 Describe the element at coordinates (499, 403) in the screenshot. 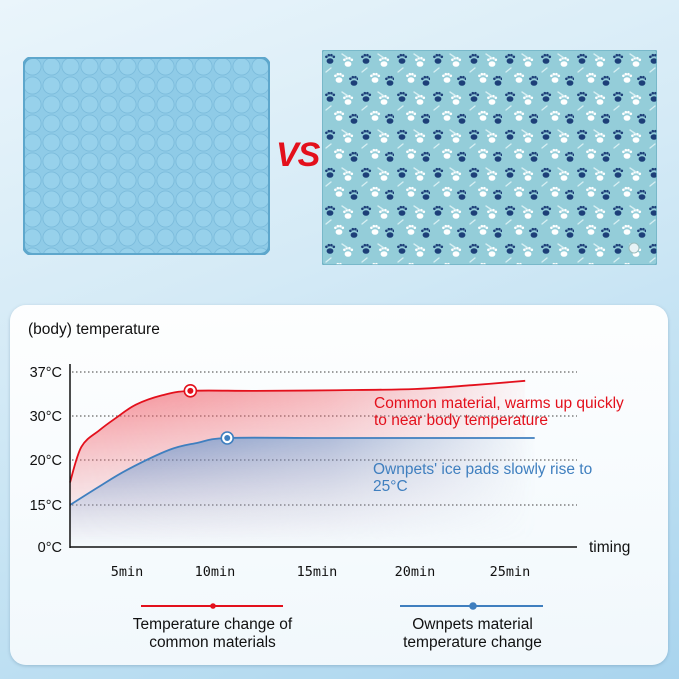

I see `red-annotation-line1: Common material, warms up quickly` at that location.